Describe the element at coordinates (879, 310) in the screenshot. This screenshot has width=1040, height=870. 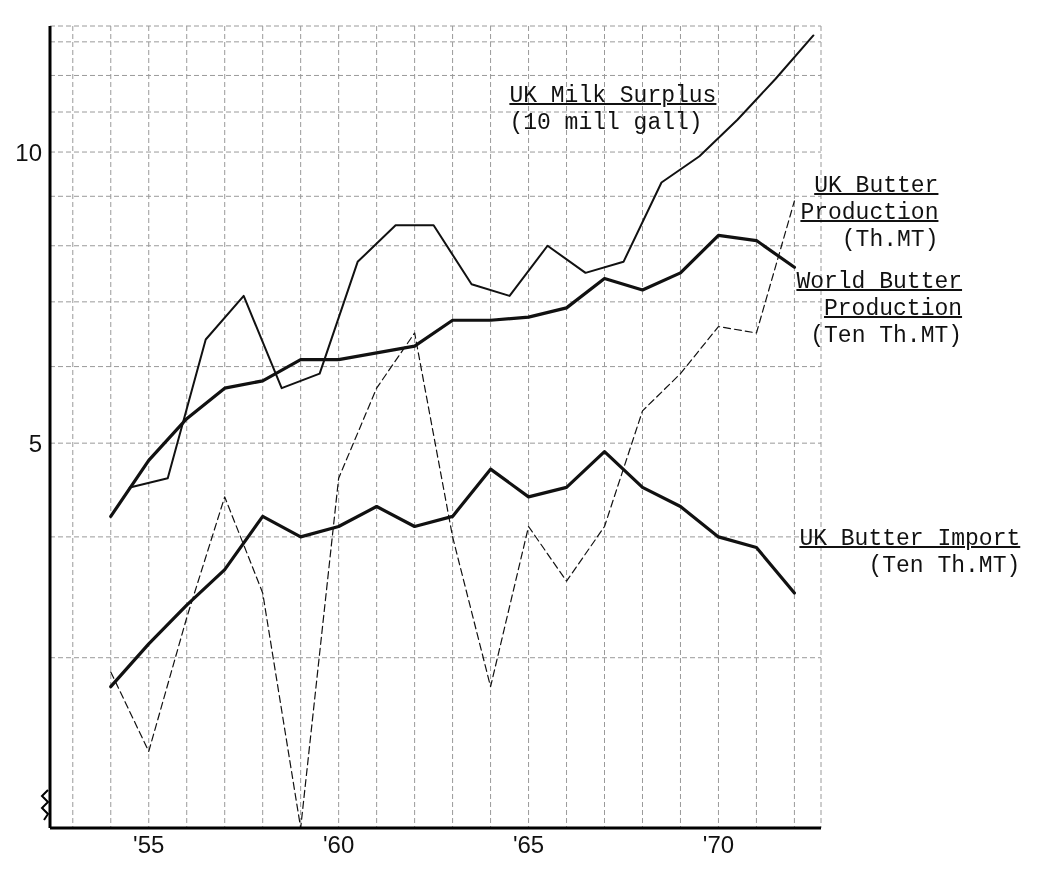
I see `series-label: World Butter Production (Ten Th.MT)` at that location.